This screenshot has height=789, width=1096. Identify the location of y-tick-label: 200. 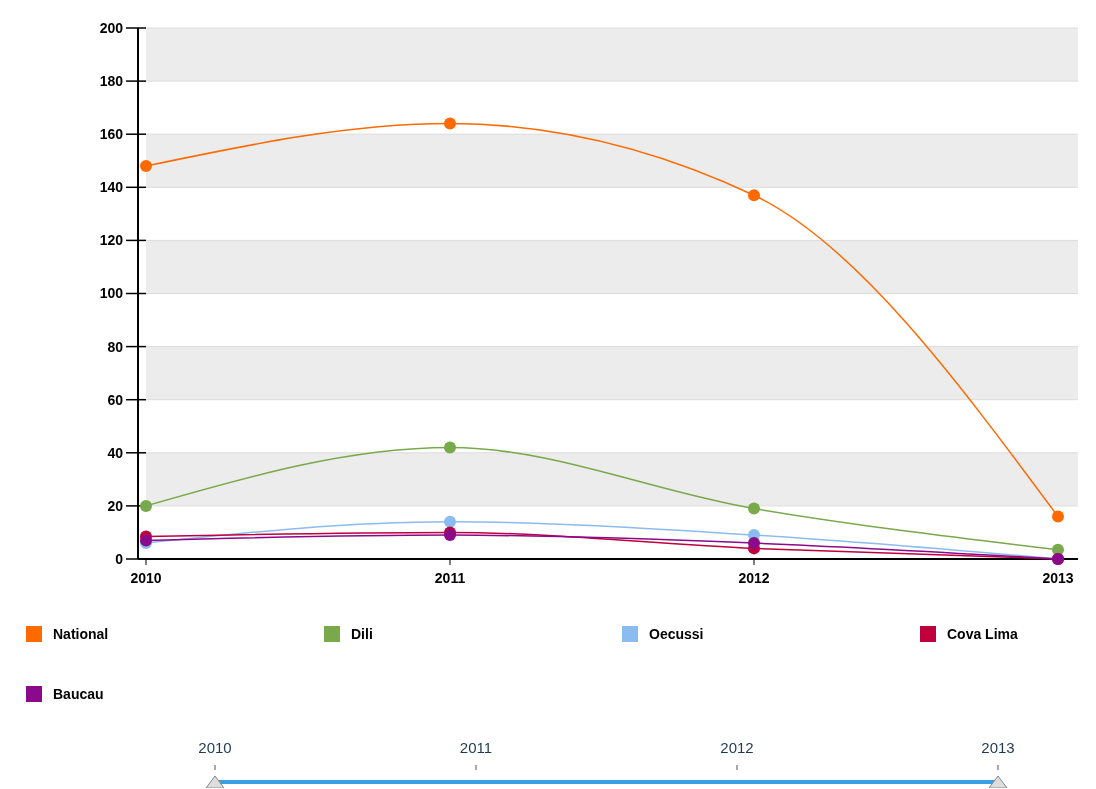
(111, 27).